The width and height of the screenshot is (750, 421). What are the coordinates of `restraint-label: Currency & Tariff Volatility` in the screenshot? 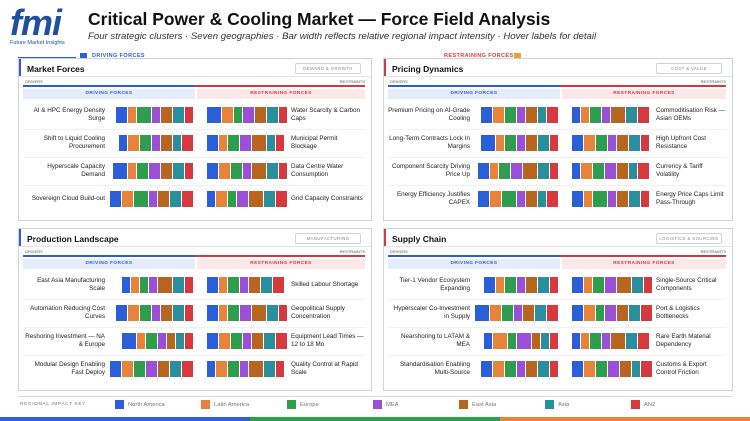 It's located at (679, 170).